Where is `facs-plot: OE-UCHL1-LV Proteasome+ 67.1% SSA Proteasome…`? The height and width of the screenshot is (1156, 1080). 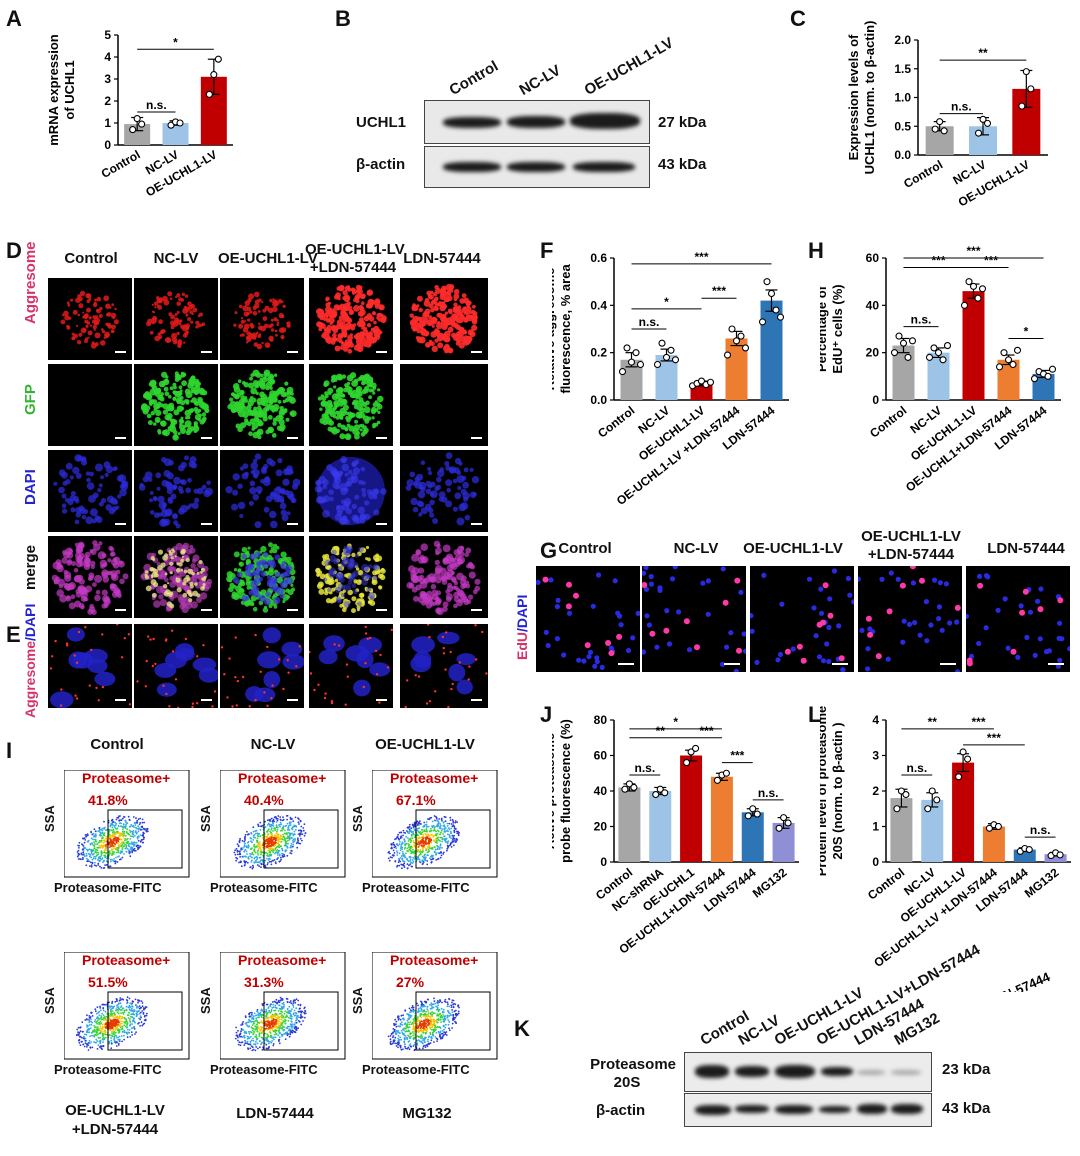 facs-plot: OE-UCHL1-LV Proteasome+ 67.1% SSA Proteasome… is located at coordinates (426, 823).